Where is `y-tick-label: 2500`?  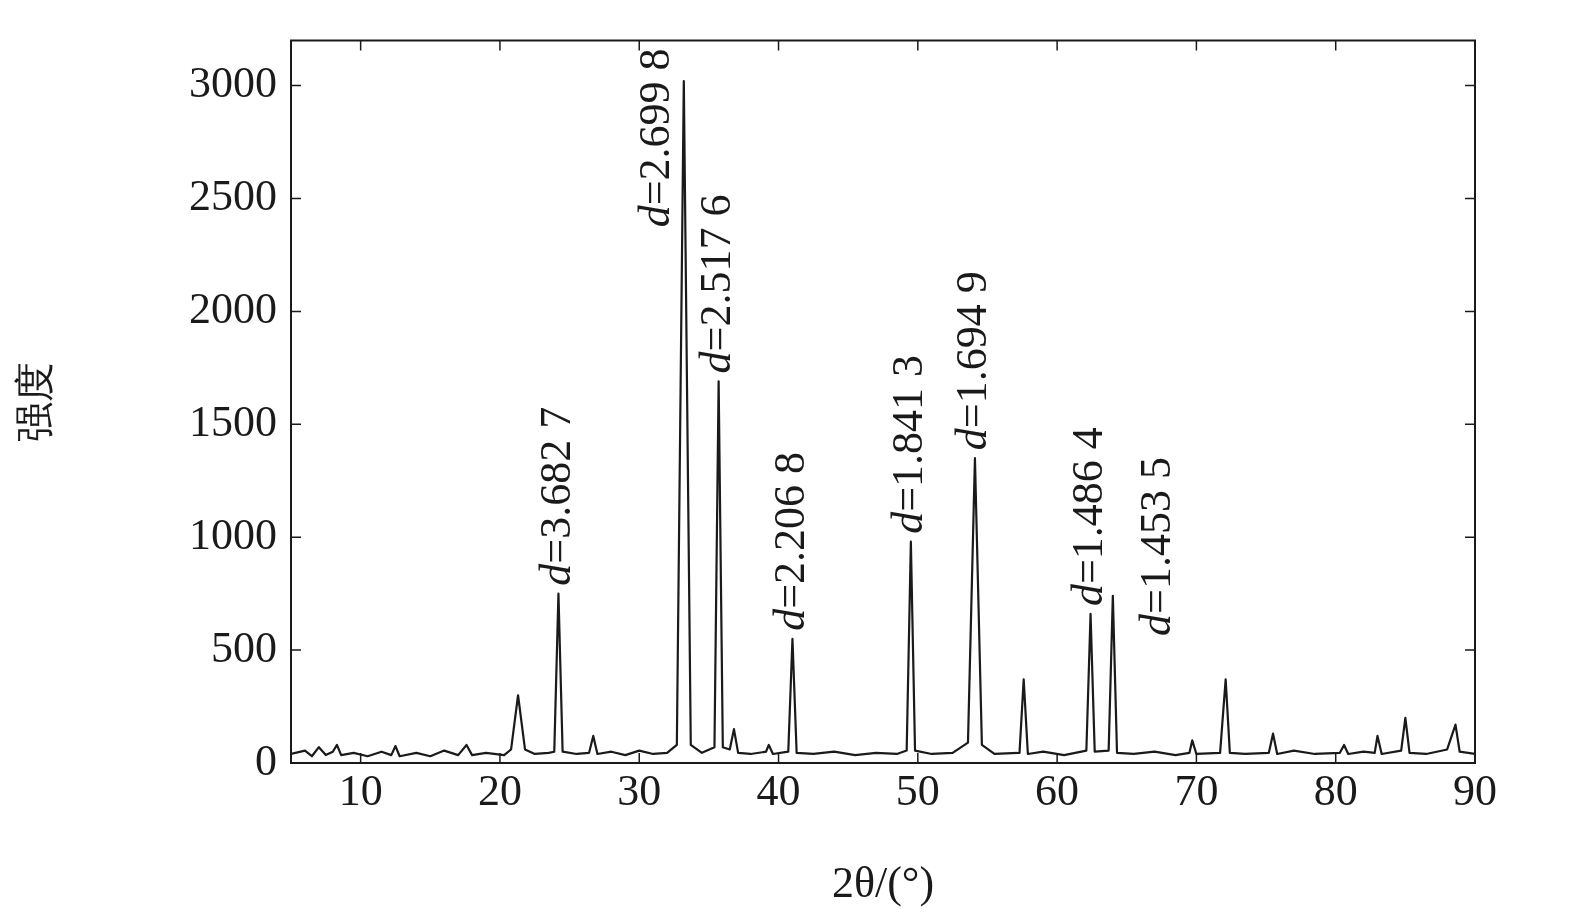
y-tick-label: 2500 is located at coordinates (233, 196).